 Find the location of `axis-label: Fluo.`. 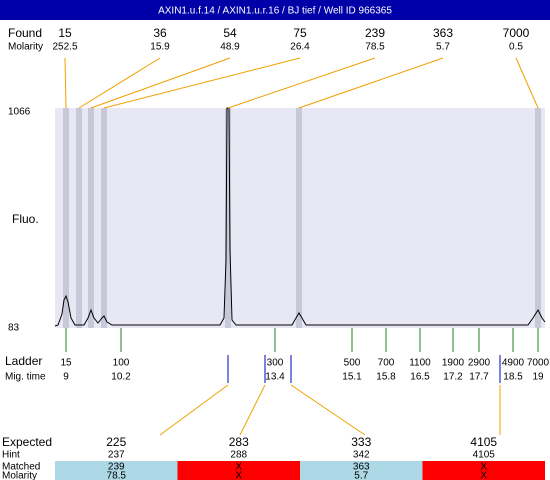

axis-label: Fluo. is located at coordinates (25, 219).